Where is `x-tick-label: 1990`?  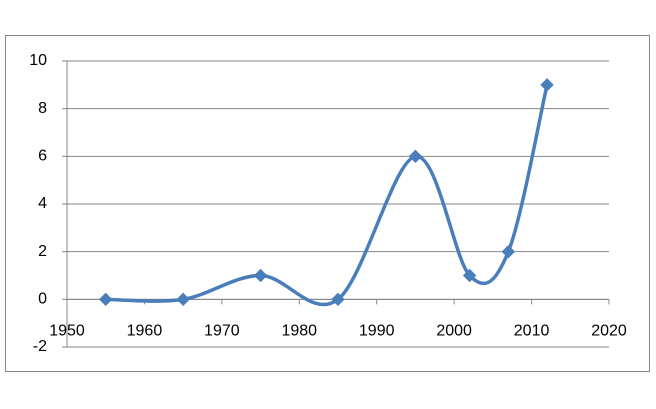
x-tick-label: 1990 is located at coordinates (377, 331).